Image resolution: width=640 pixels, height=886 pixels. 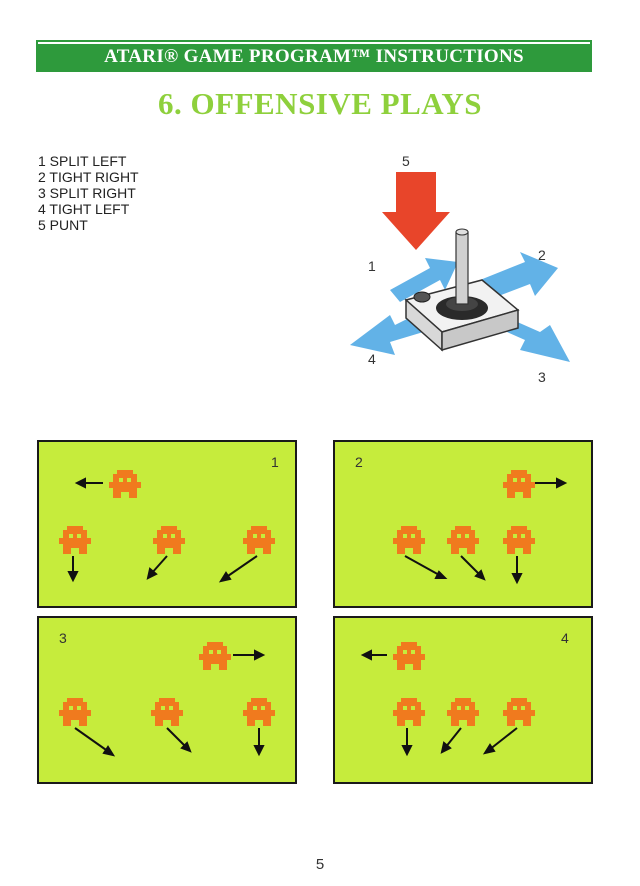 I want to click on play-panel-1: 1, so click(x=167, y=524).